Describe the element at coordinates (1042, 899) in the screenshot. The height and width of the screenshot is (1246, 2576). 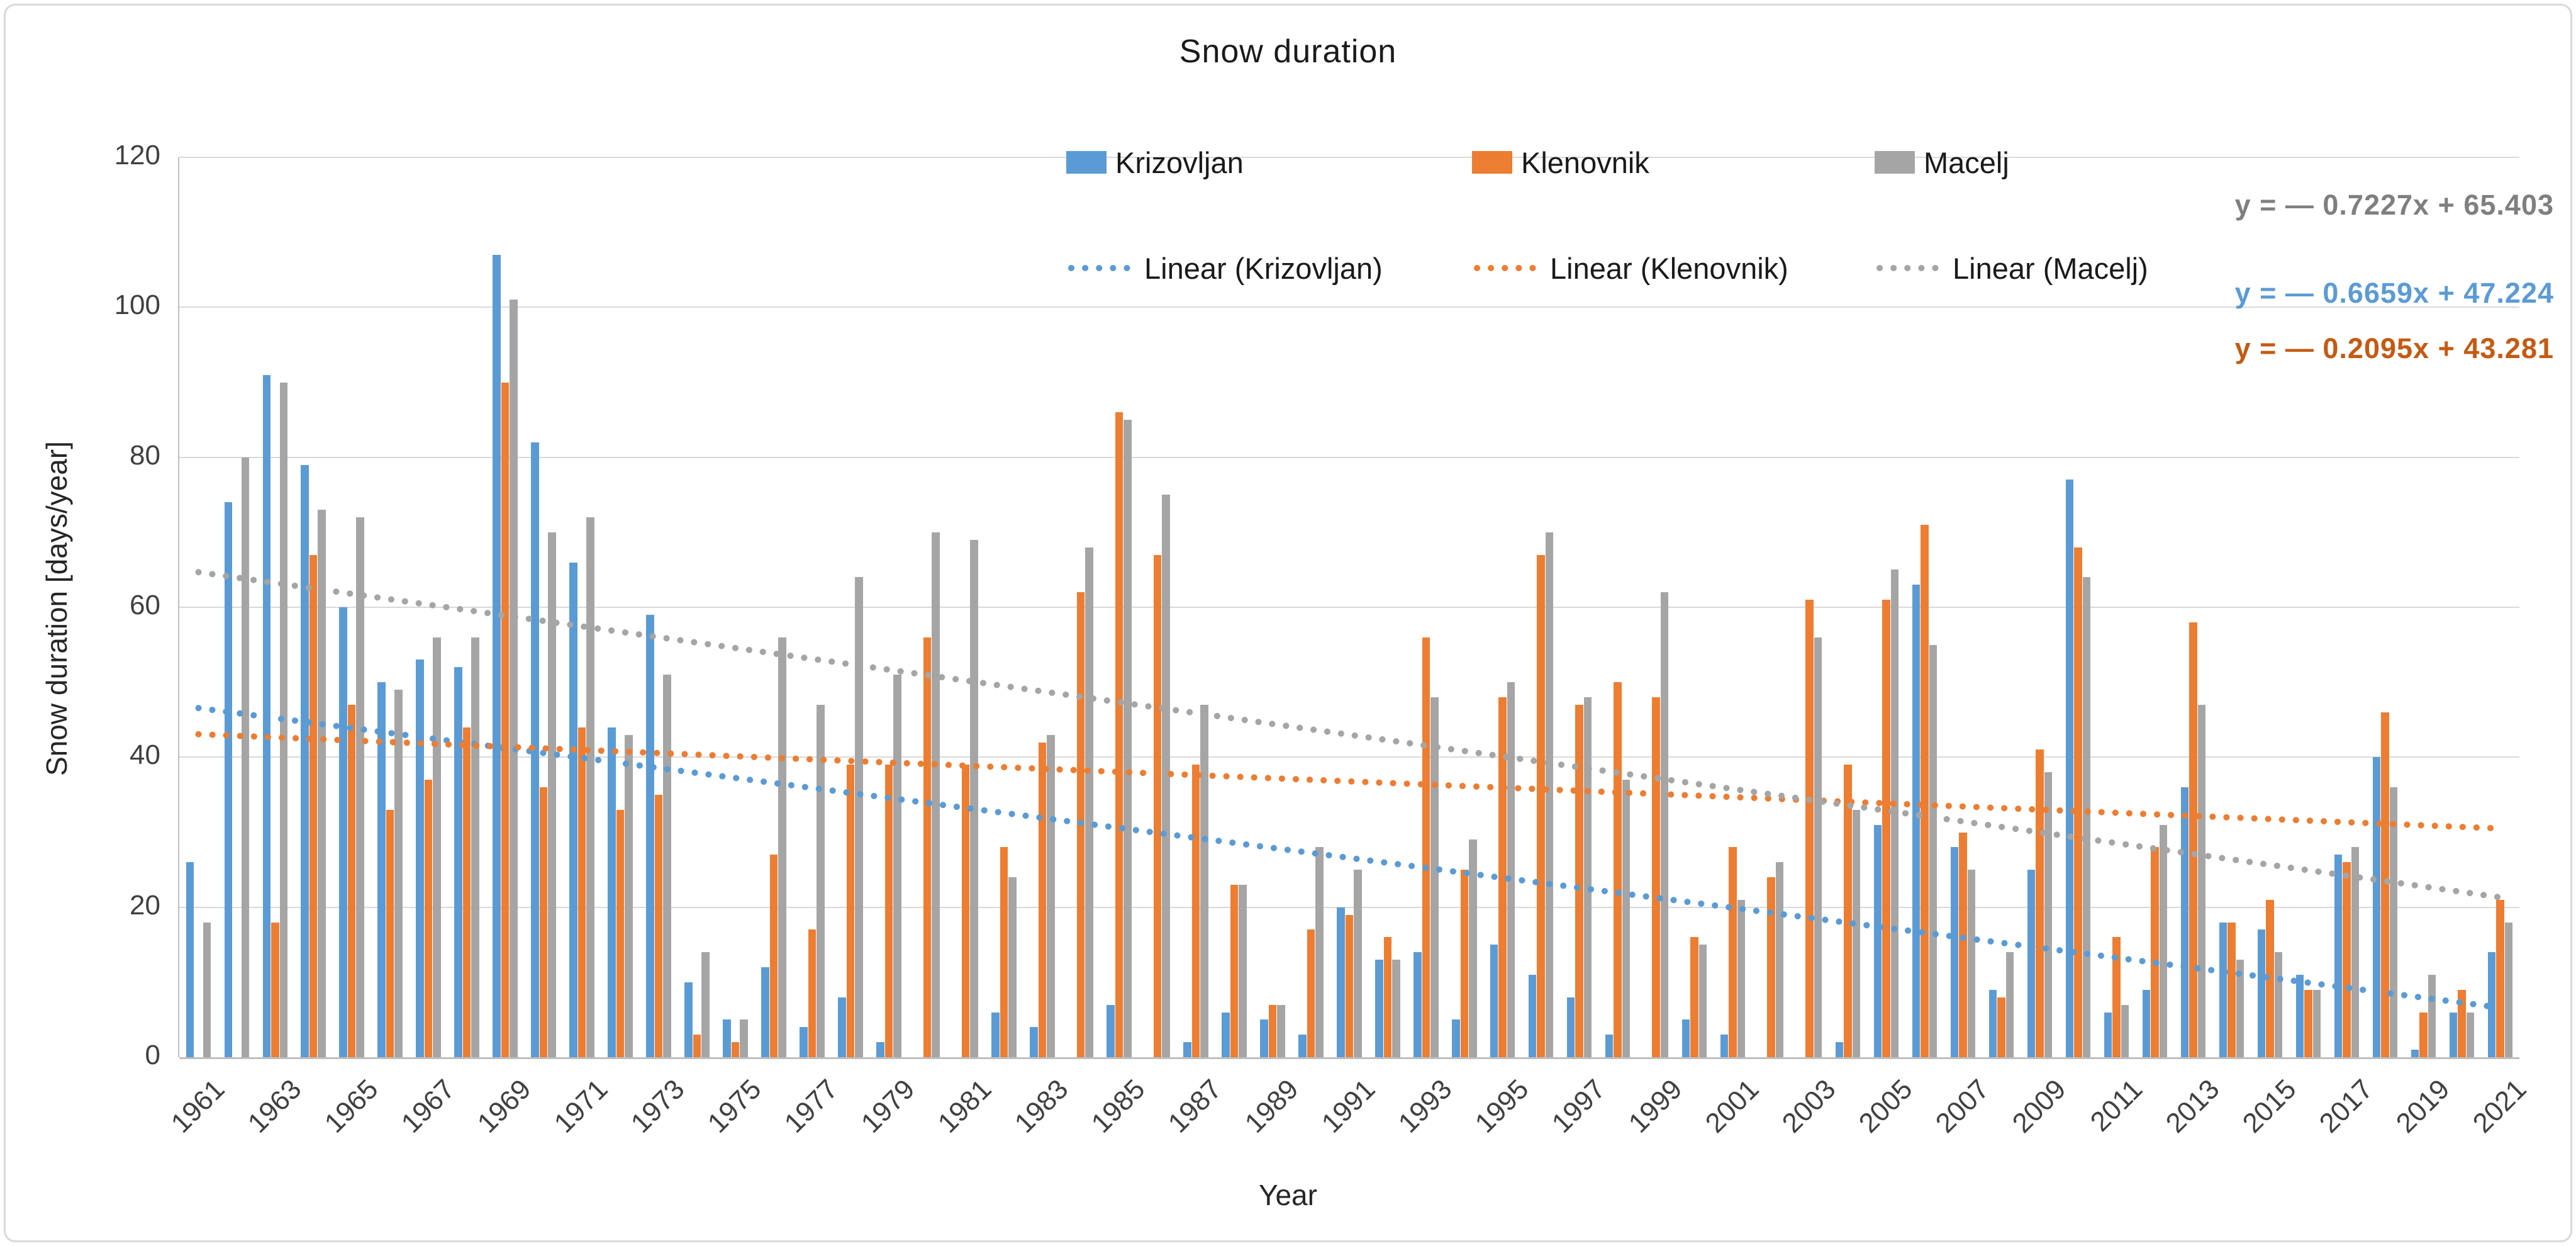
I see `bar-klenovnik-1983` at that location.